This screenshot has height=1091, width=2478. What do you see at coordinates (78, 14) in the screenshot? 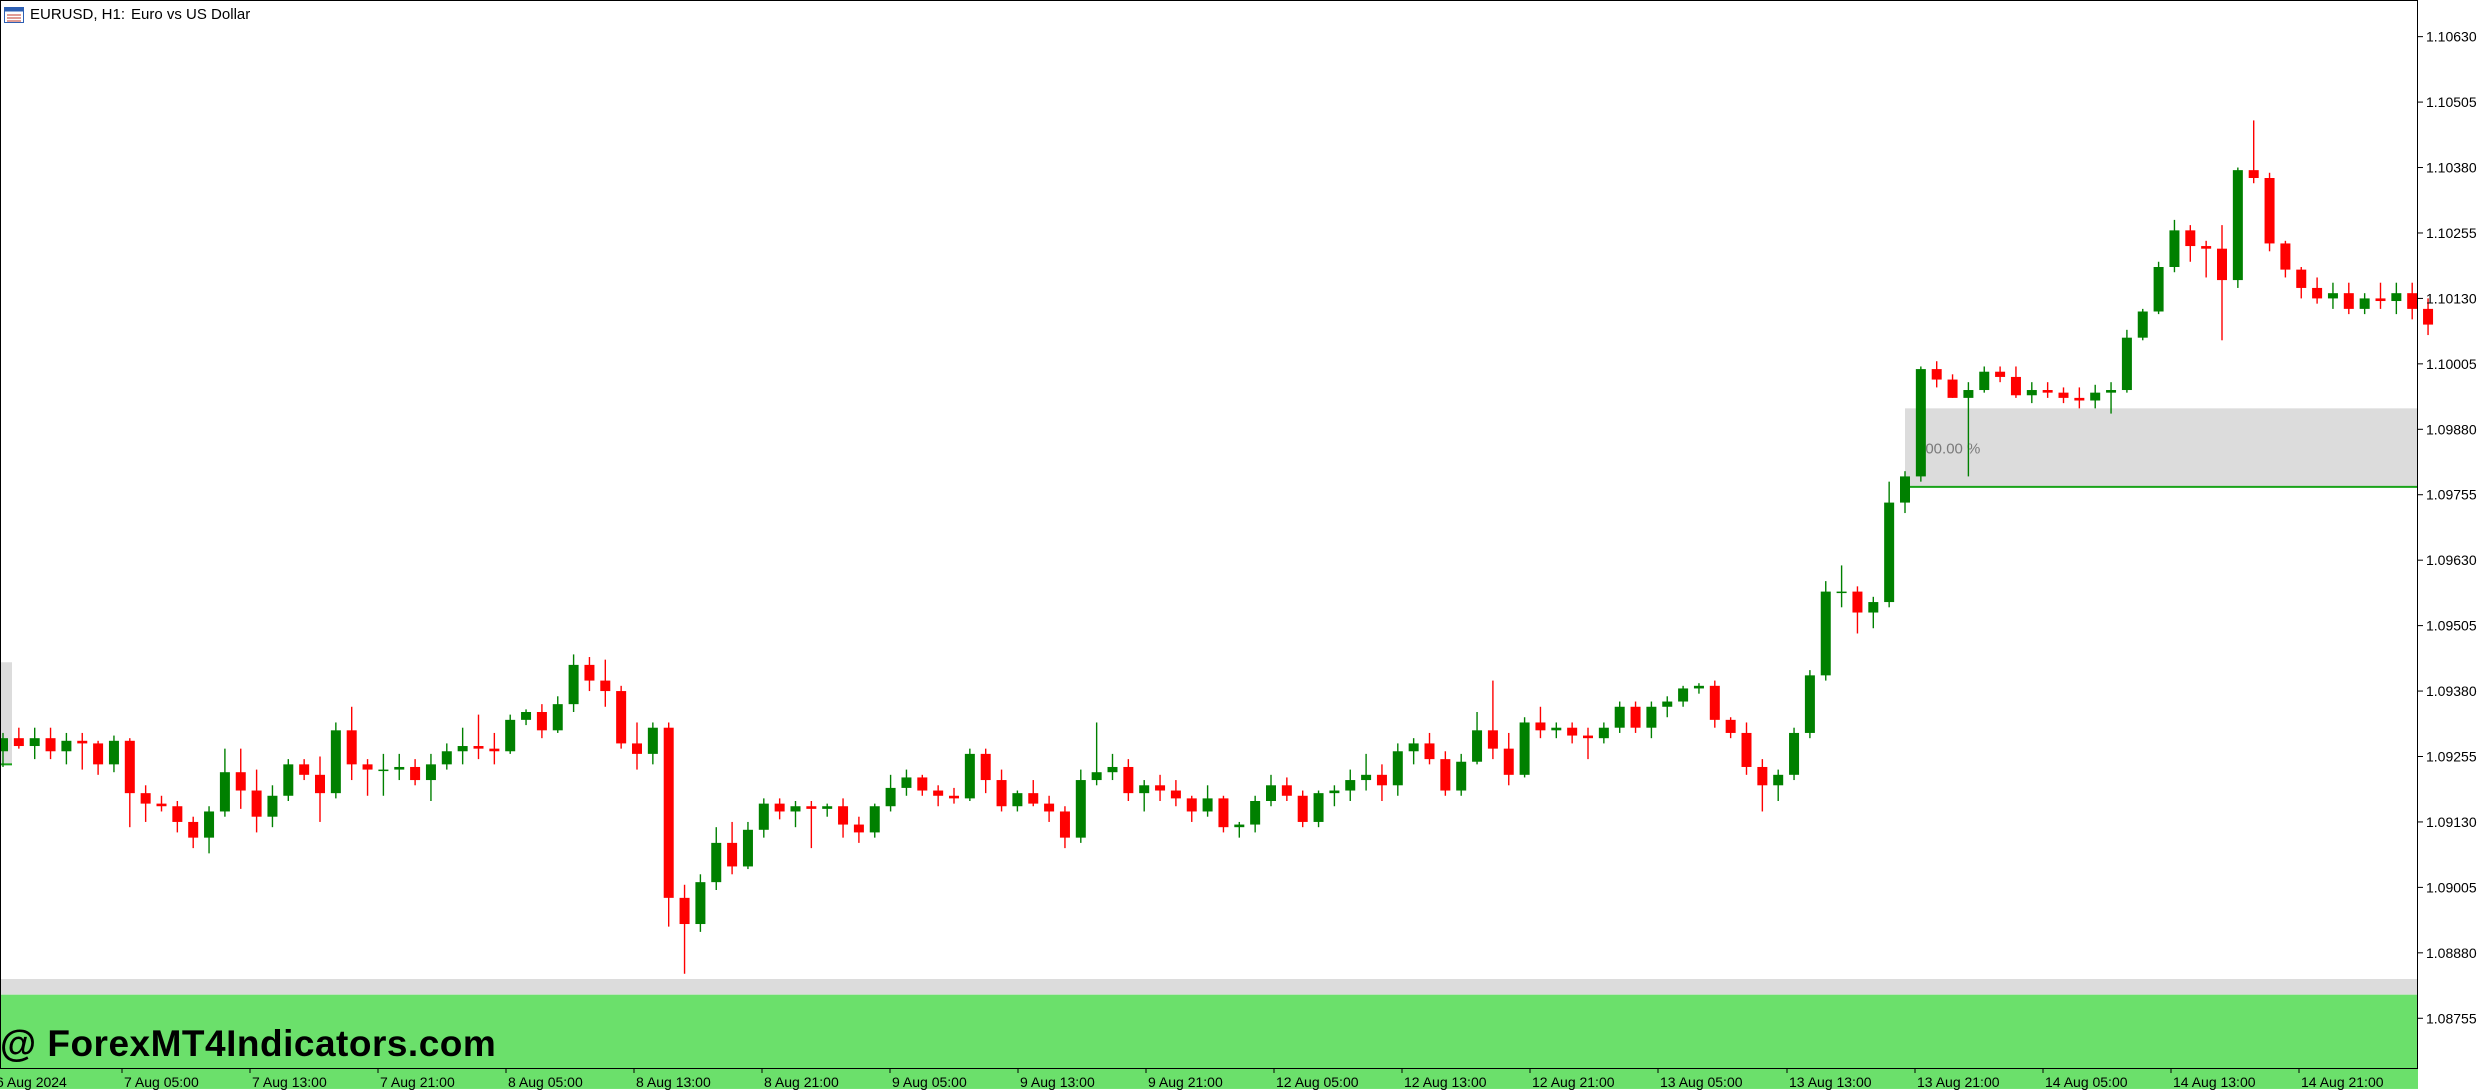
I see `symbol-label: EURUSD, H1:` at bounding box center [78, 14].